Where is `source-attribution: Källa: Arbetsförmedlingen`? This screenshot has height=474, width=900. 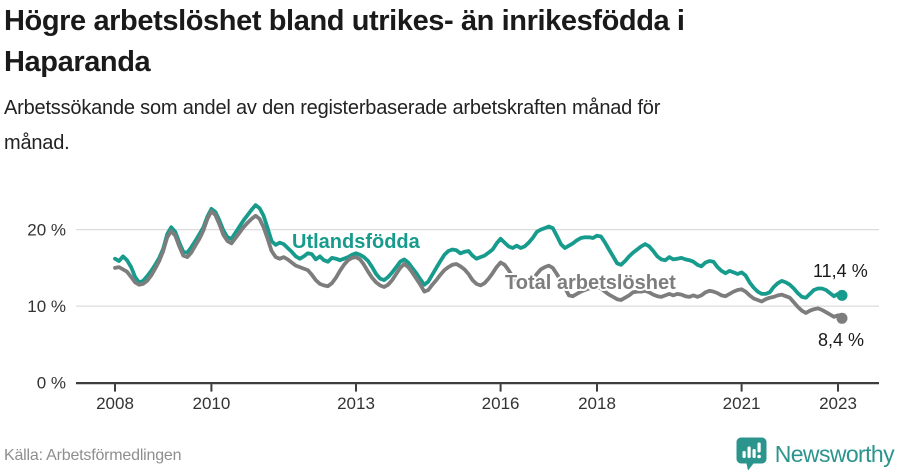
source-attribution: Källa: Arbetsförmedlingen is located at coordinates (93, 455).